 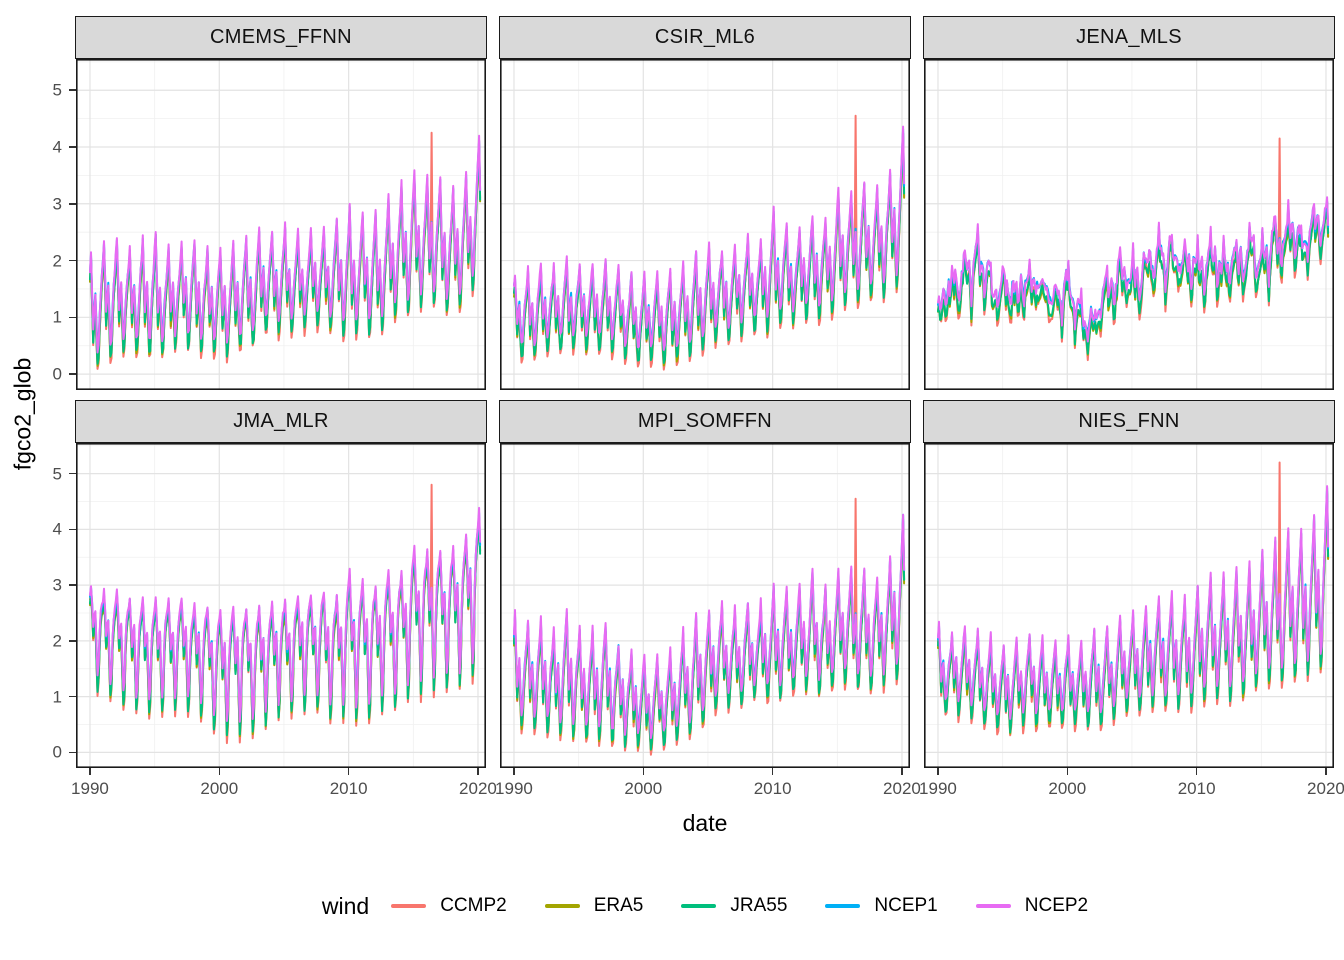 What do you see at coordinates (1056, 905) in the screenshot?
I see `legend-label: NCEP2` at bounding box center [1056, 905].